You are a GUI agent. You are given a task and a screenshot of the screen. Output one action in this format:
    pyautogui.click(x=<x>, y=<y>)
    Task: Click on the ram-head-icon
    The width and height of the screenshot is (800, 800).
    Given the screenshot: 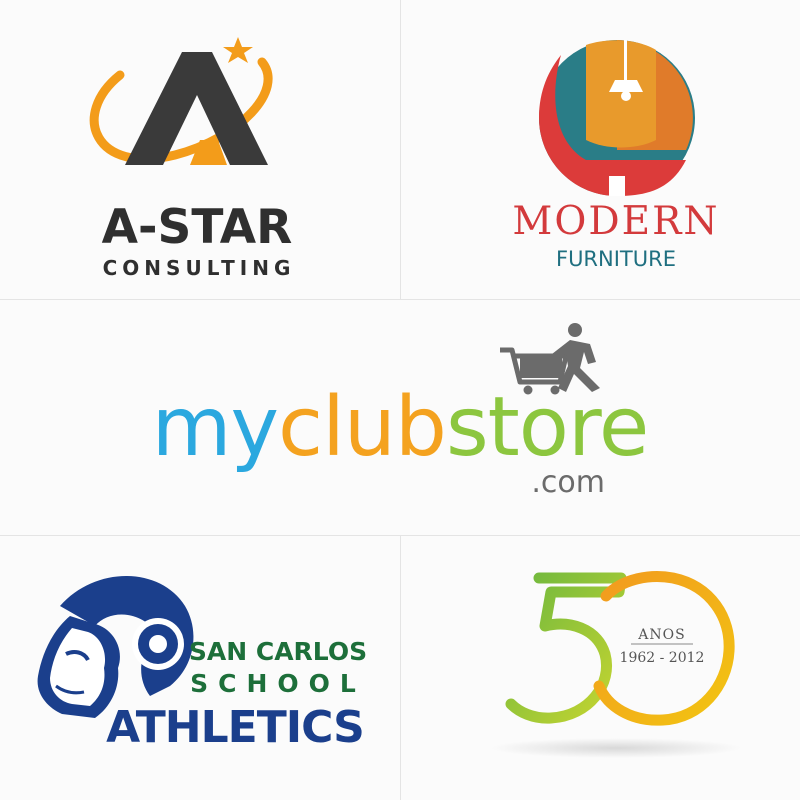 What is the action you would take?
    pyautogui.click(x=115, y=647)
    